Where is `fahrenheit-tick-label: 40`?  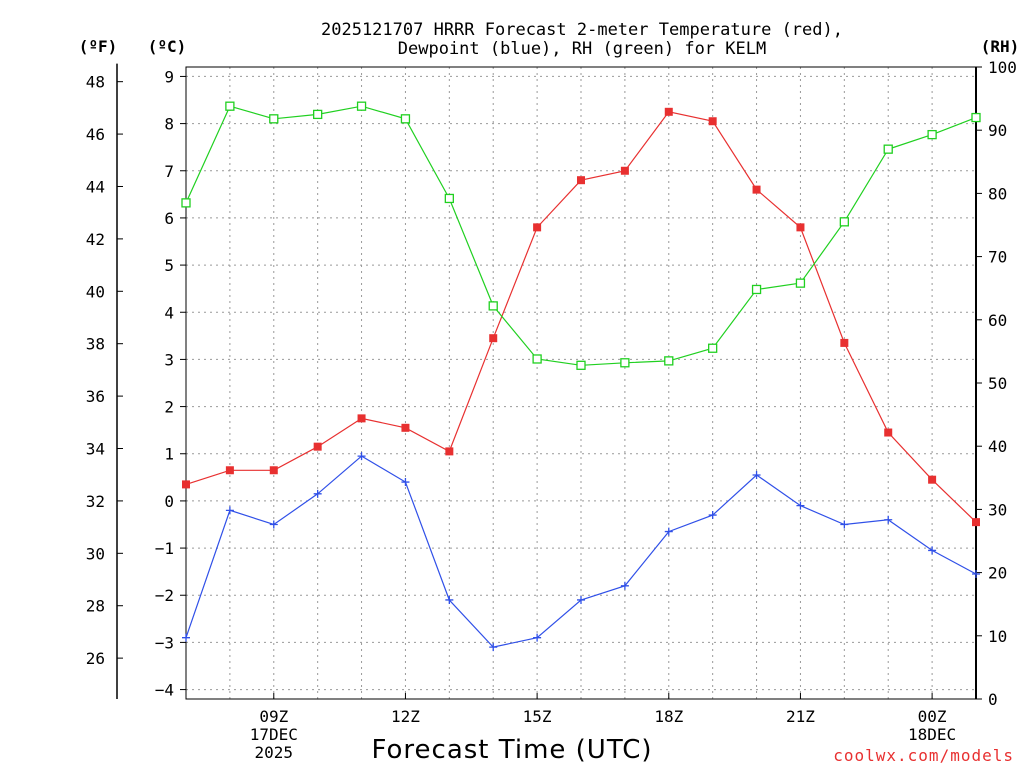 fahrenheit-tick-label: 40 is located at coordinates (95, 291).